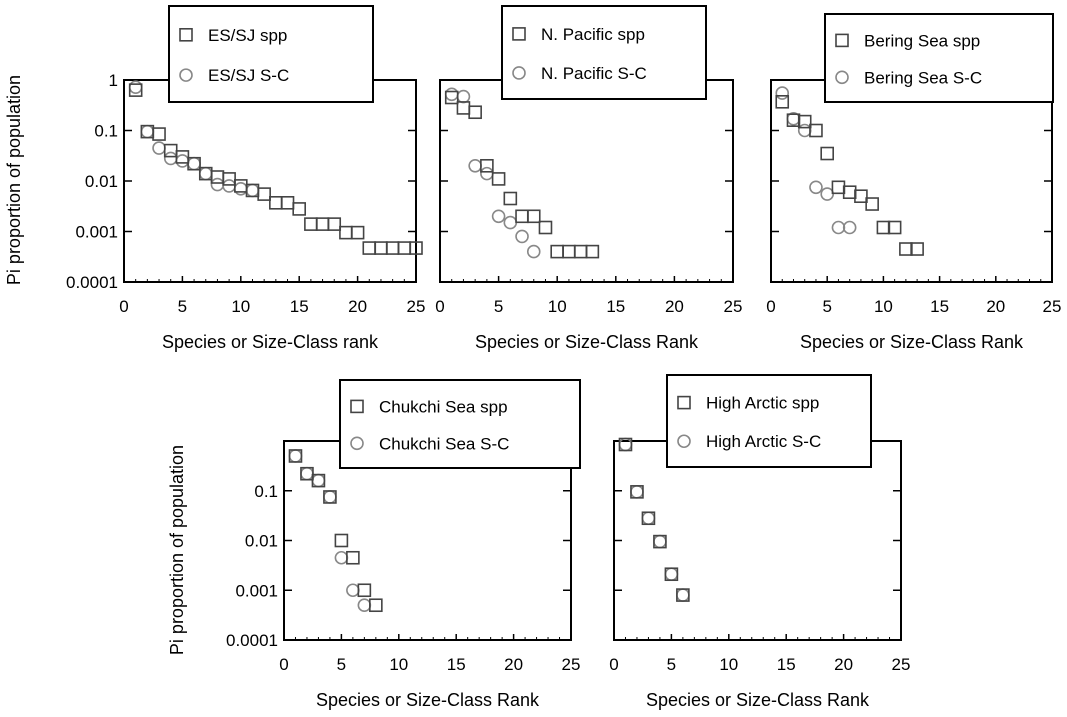 The width and height of the screenshot is (1067, 717). What do you see at coordinates (247, 35) in the screenshot?
I see `legend-label: ES/SJ spp` at bounding box center [247, 35].